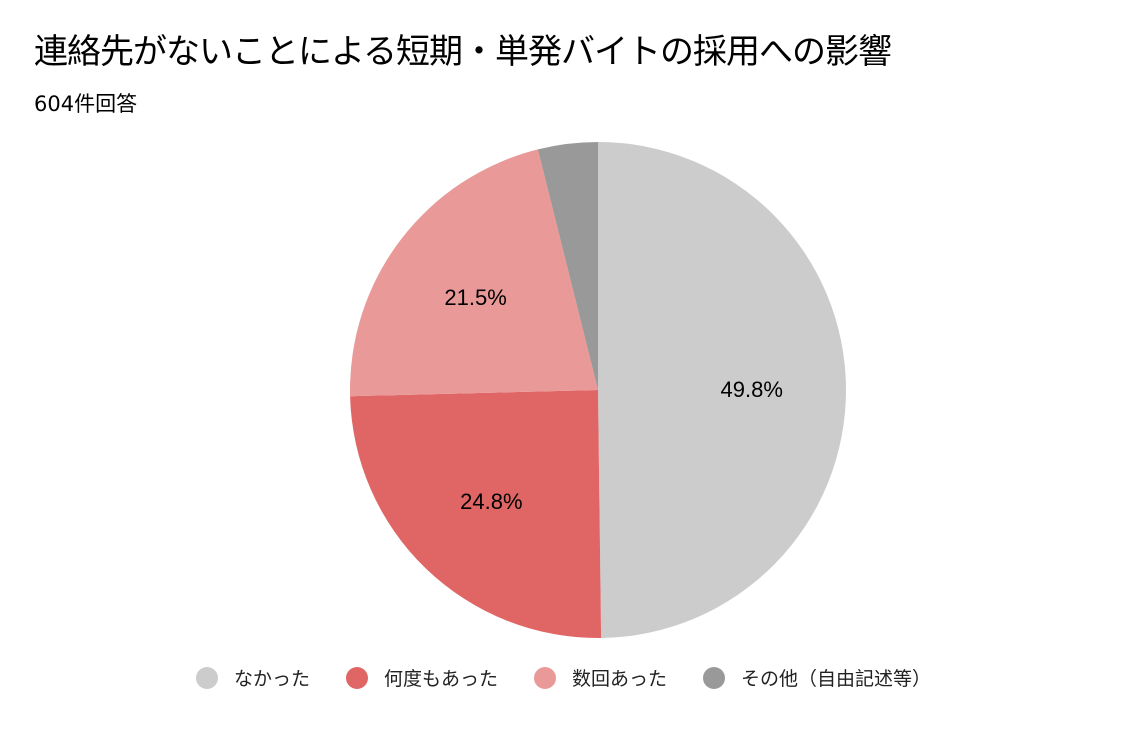 The height and width of the screenshot is (756, 1122). I want to click on legend-item: 何度もあった, so click(422, 677).